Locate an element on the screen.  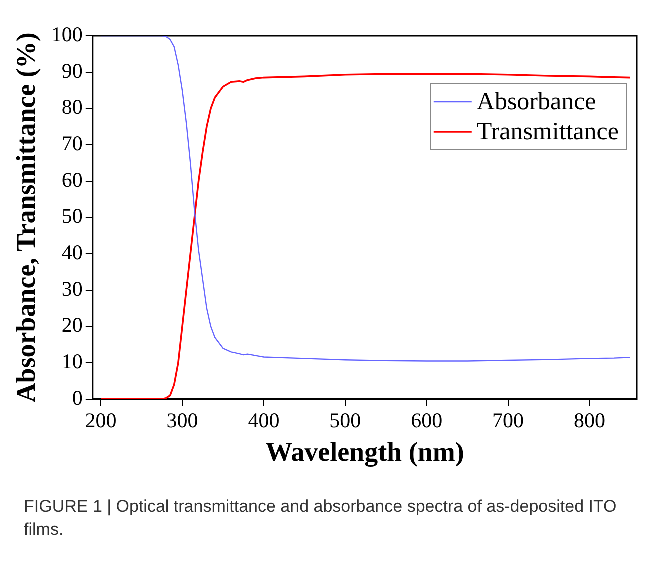
caption: FIGURE 1 | Optical transmittance and absorbance spectra of as-deposited ITO films. is located at coordinates (321, 518).